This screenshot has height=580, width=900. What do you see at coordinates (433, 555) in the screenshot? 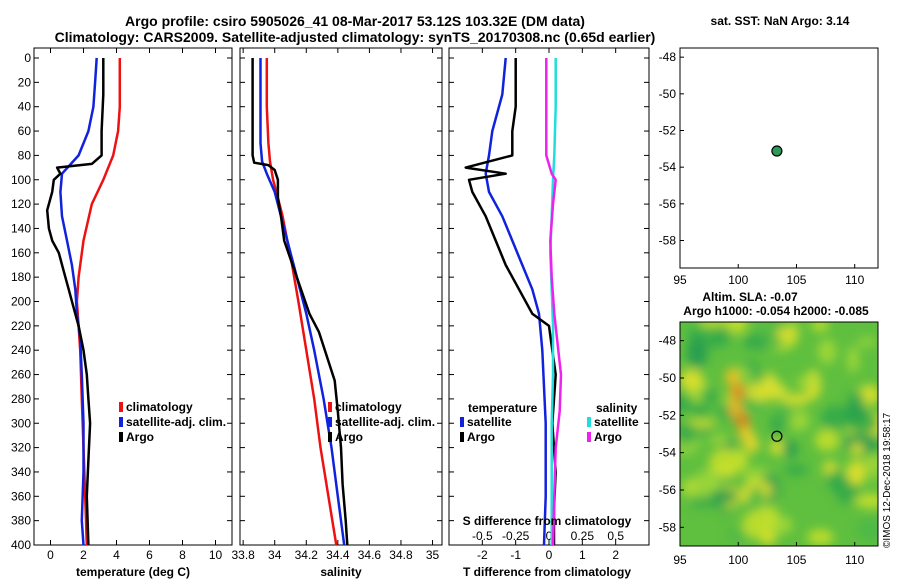
I see `x-tick-label: 35` at bounding box center [433, 555].